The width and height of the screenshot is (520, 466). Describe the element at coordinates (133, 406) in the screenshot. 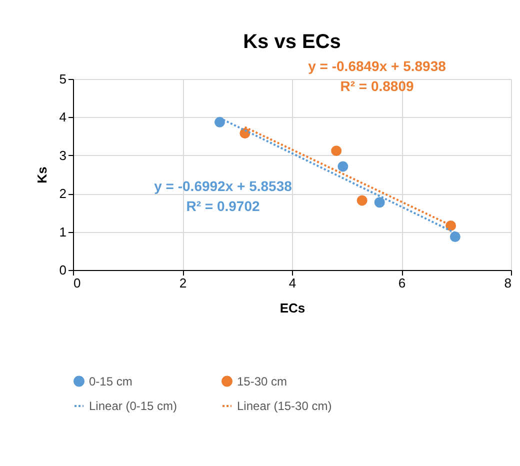

I see `legend-label: Linear (0-15 cm)` at that location.